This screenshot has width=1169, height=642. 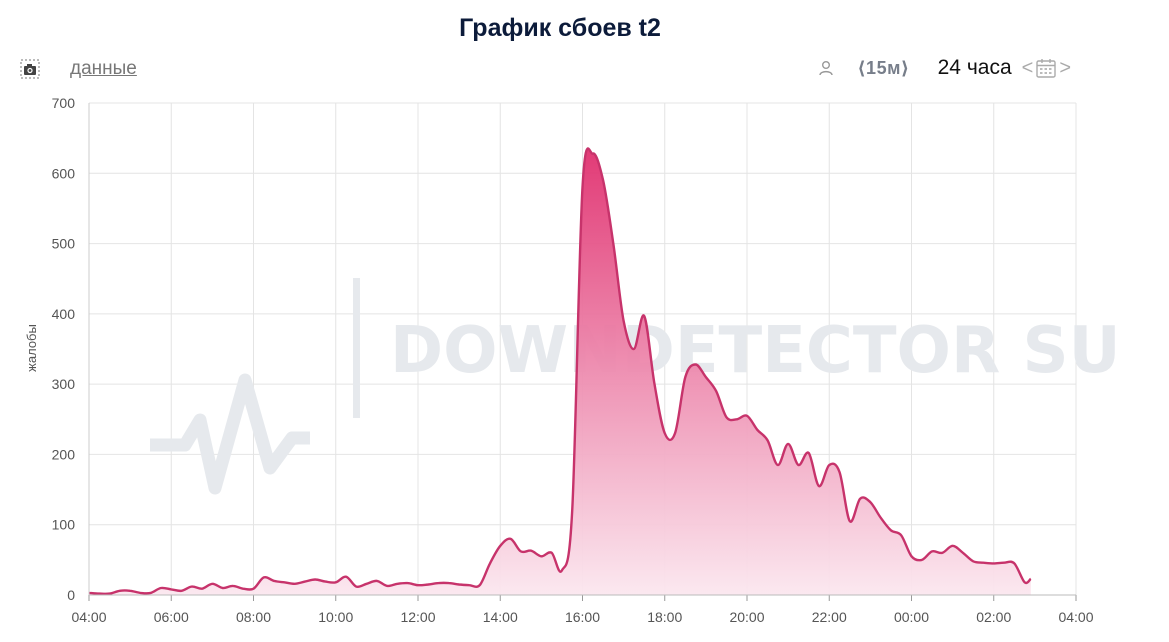 What do you see at coordinates (64, 173) in the screenshot?
I see `y-tick-label: 600` at bounding box center [64, 173].